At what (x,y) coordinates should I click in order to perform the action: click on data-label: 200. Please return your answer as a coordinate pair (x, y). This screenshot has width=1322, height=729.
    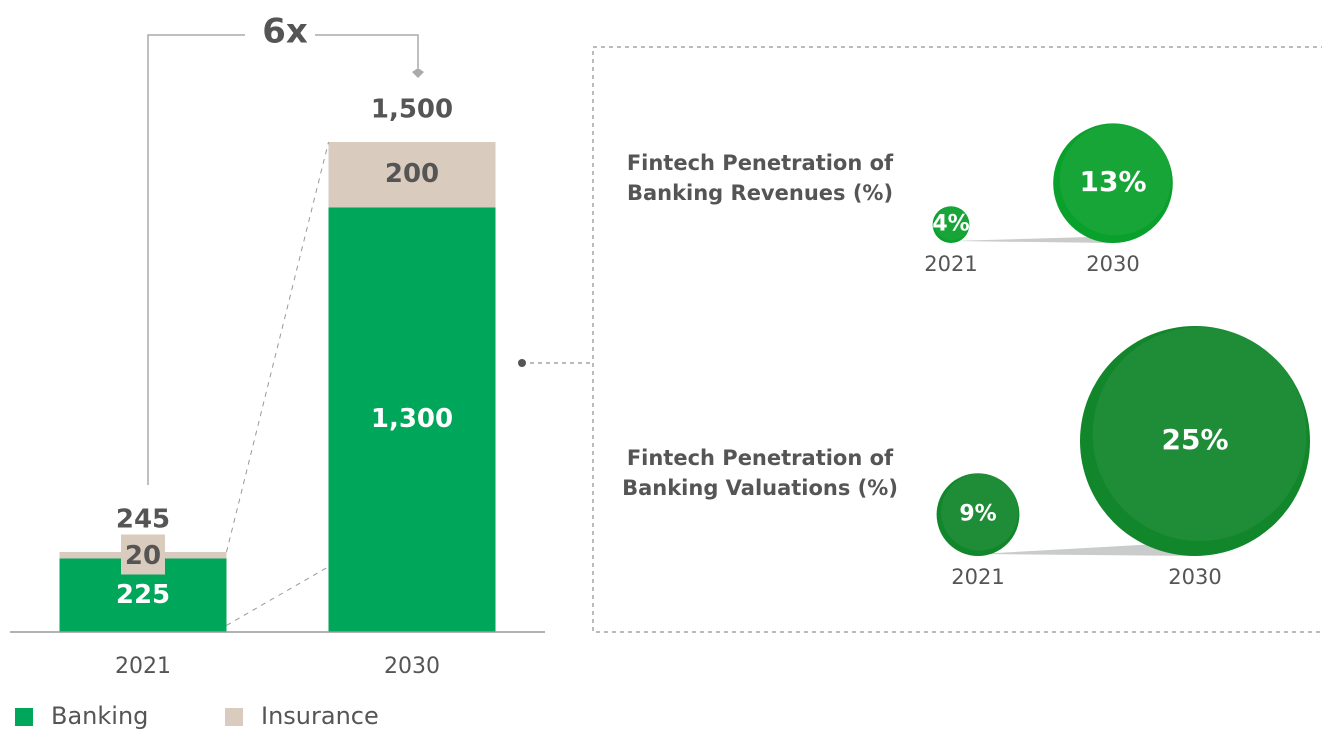
    Looking at the image, I should click on (412, 174).